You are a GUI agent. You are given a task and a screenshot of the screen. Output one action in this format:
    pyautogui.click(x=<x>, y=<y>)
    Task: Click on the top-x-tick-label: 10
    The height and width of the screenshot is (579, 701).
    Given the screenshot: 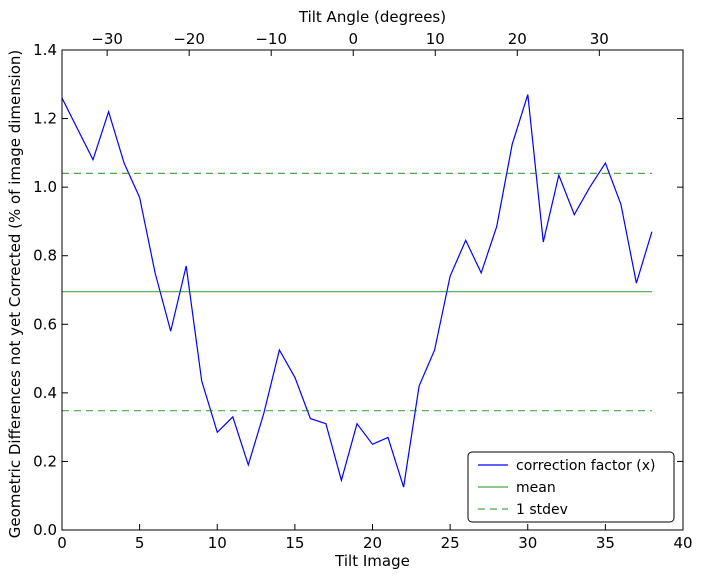 What is the action you would take?
    pyautogui.click(x=435, y=39)
    